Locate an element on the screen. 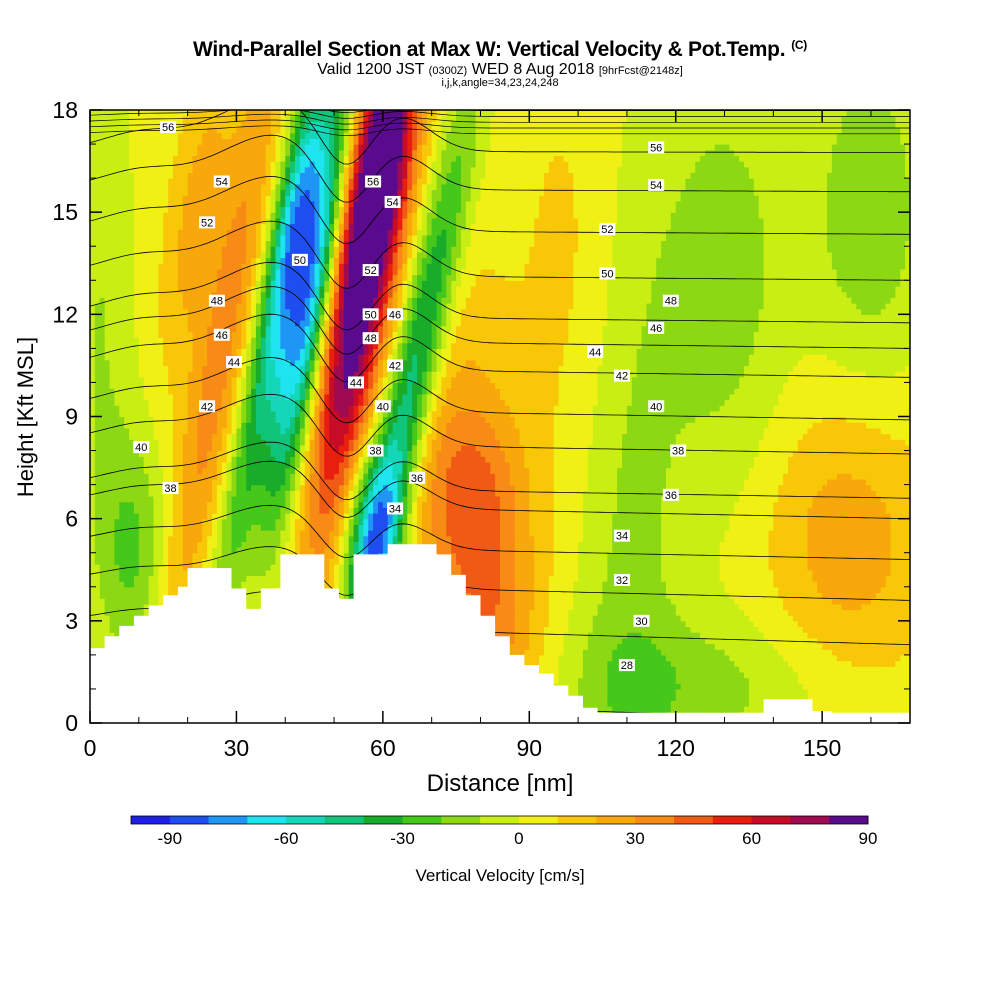 This screenshot has width=1000, height=1000. x-tick-label: 30 is located at coordinates (237, 748).